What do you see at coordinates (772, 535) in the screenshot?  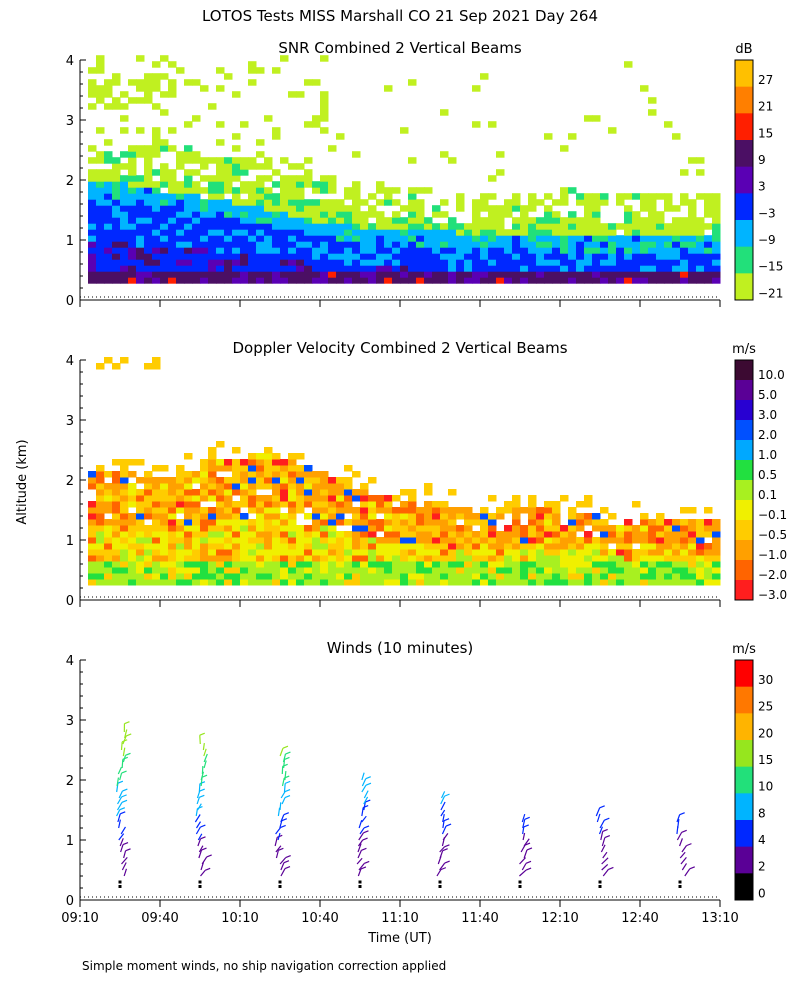 I see `colorbar-label: −0.5` at bounding box center [772, 535].